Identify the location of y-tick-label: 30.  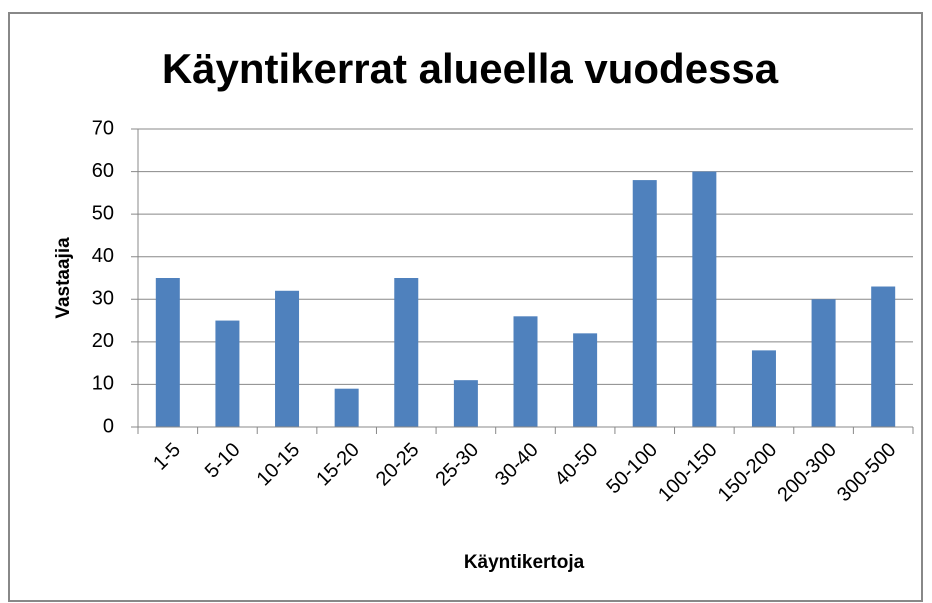
(103, 299).